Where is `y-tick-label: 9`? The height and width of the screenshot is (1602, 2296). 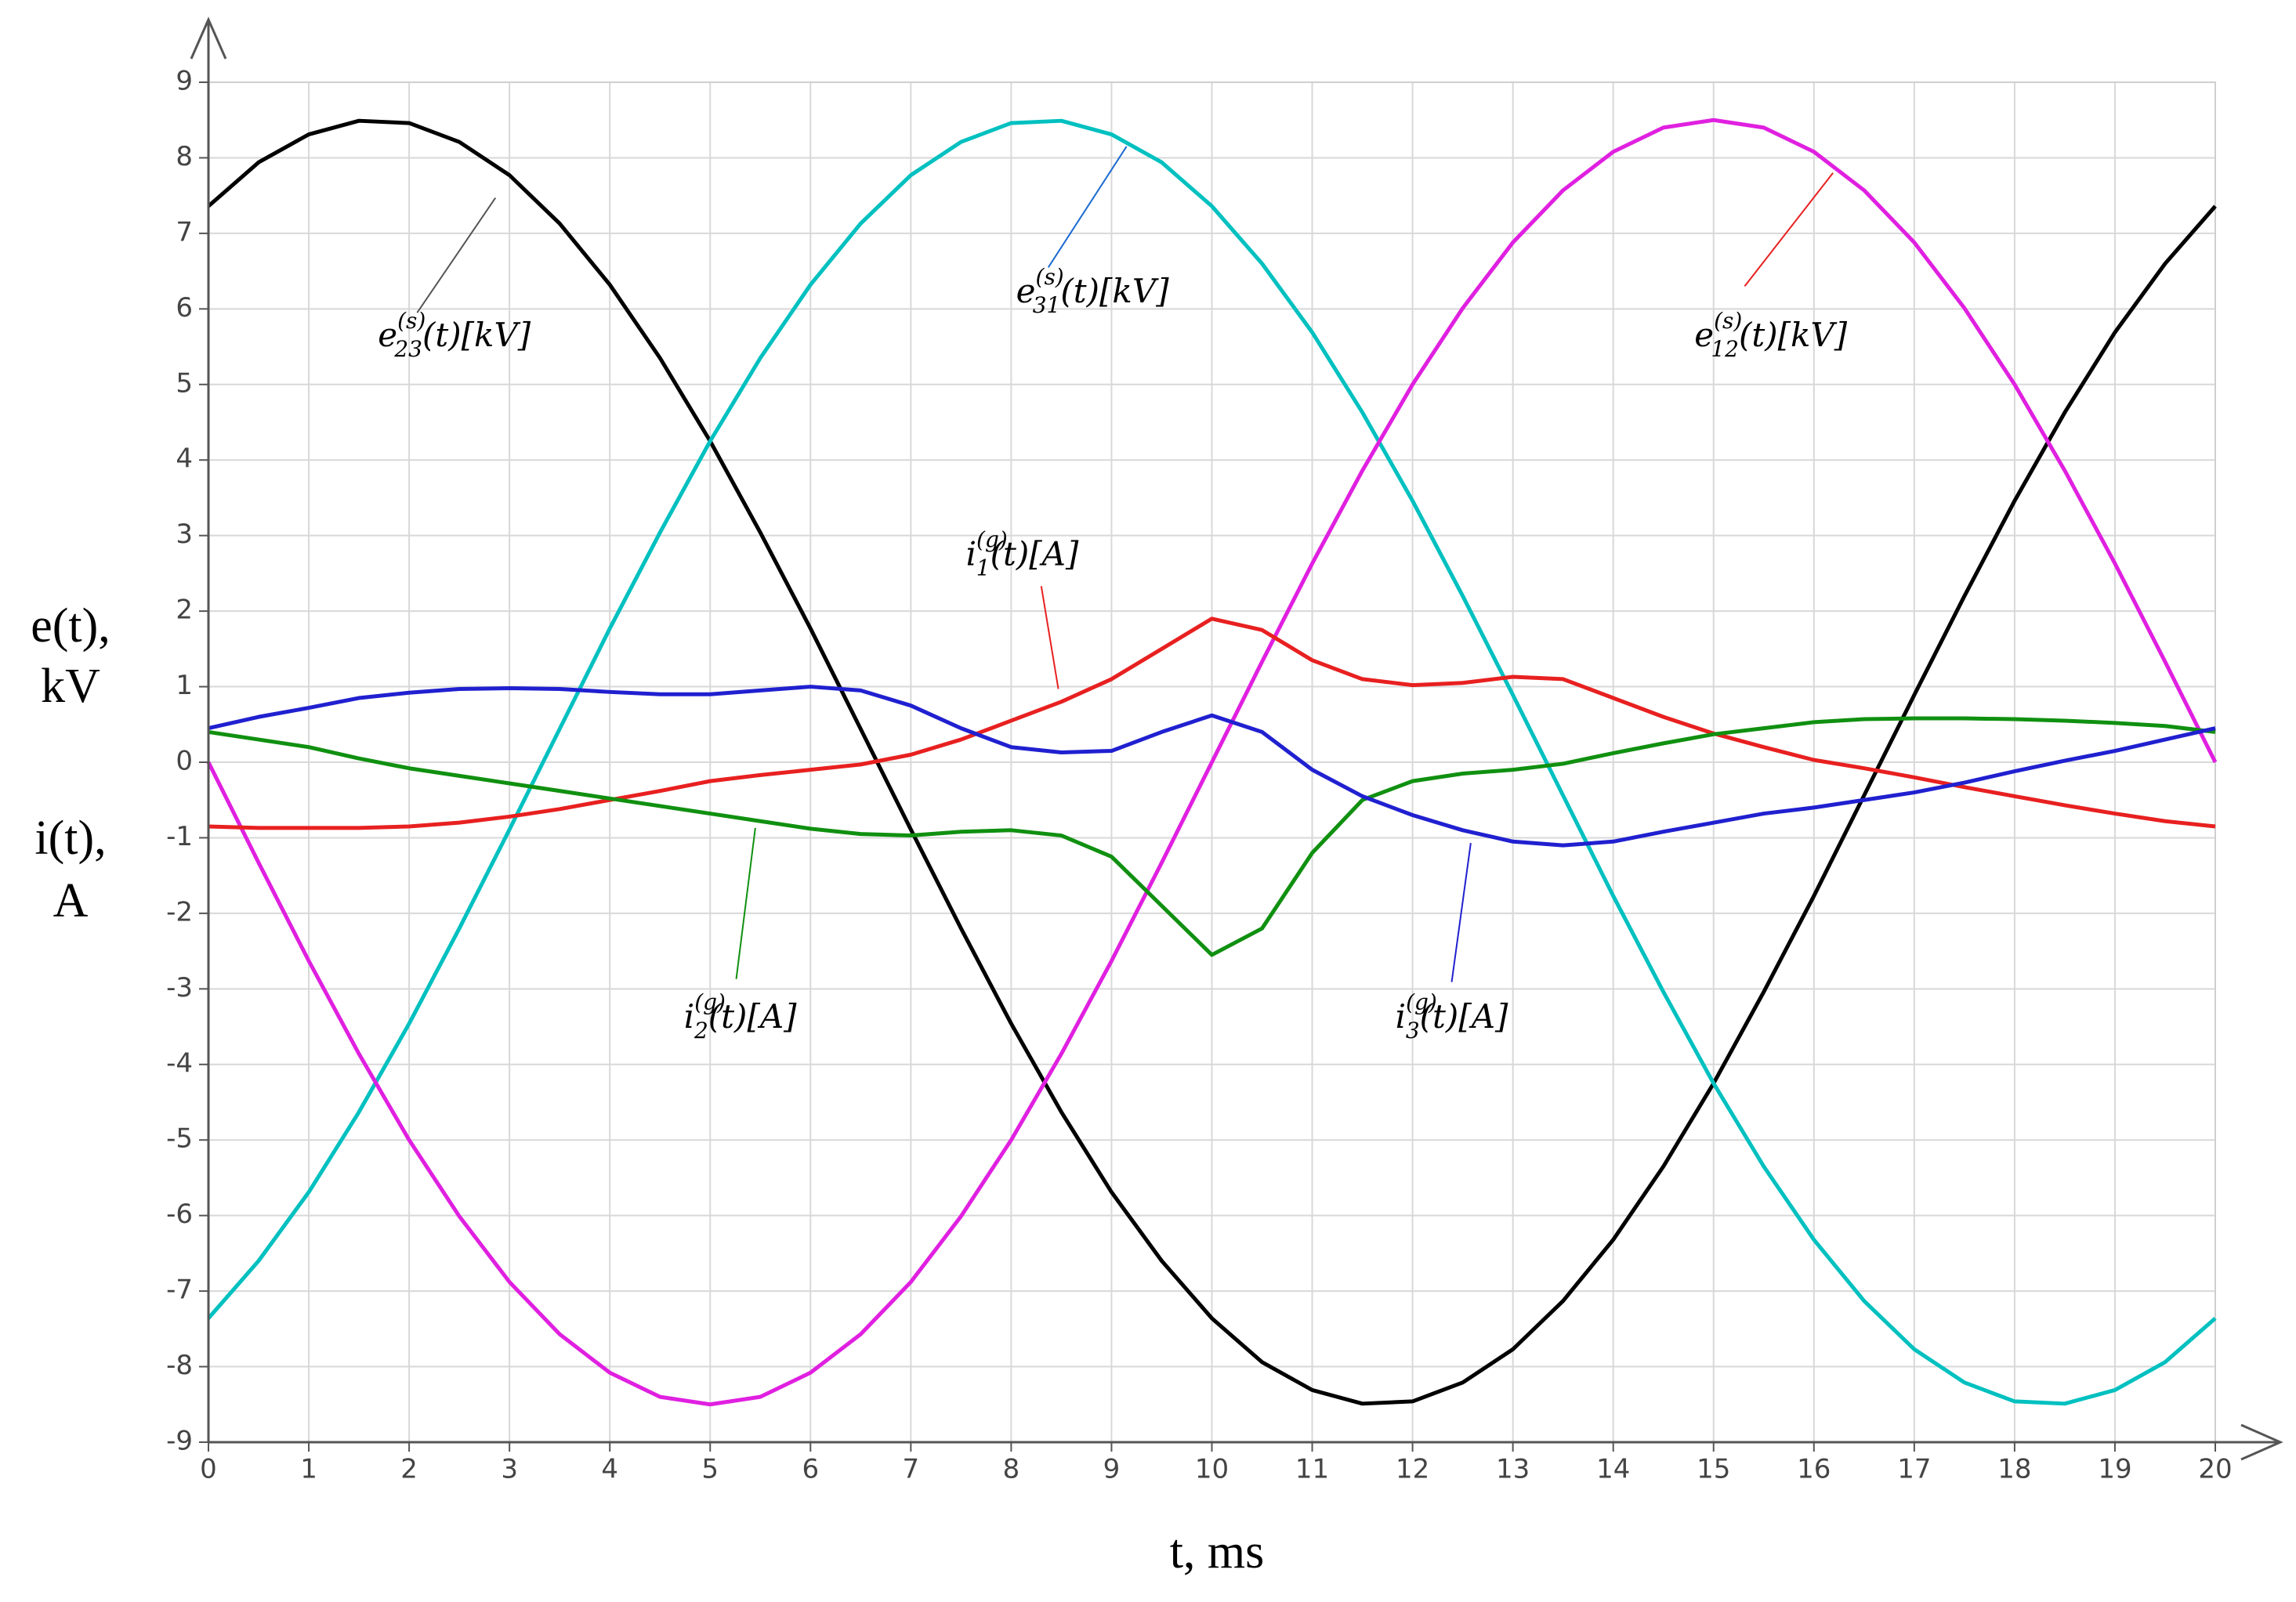 y-tick-label: 9 is located at coordinates (184, 81).